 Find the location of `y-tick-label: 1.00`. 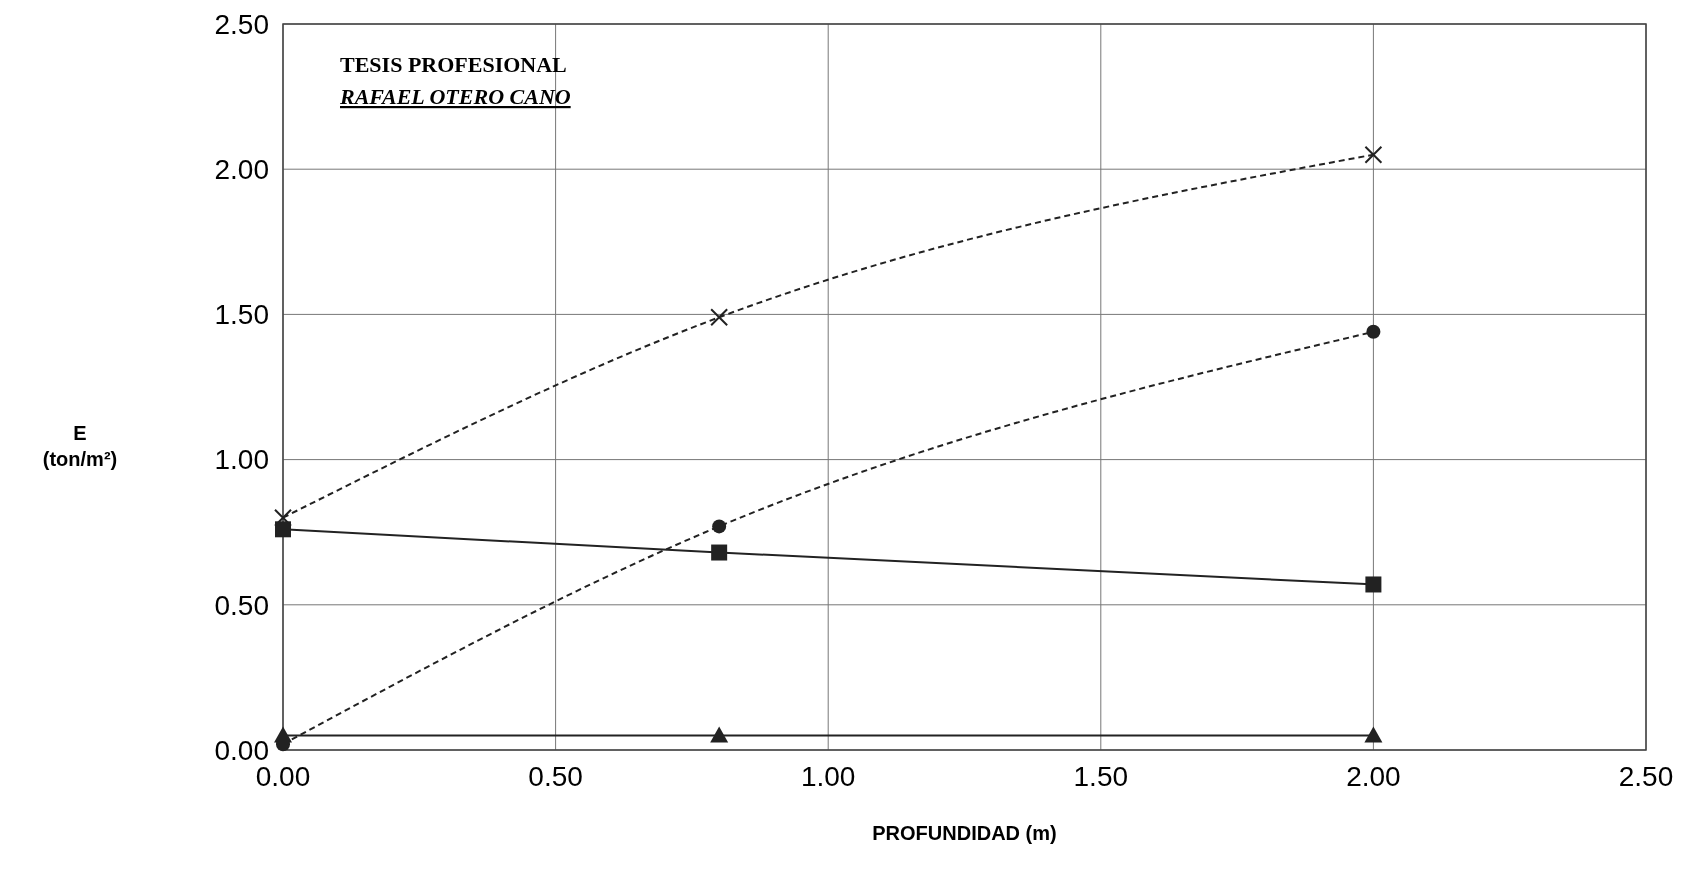

y-tick-label: 1.00 is located at coordinates (241, 460).